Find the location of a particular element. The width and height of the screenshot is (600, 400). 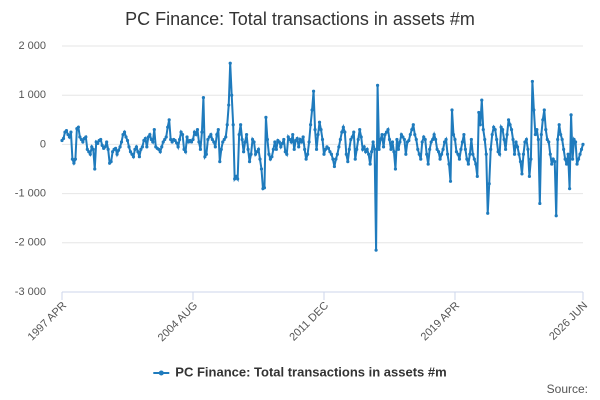

y-tick-label: -1 000 is located at coordinates (30, 194).